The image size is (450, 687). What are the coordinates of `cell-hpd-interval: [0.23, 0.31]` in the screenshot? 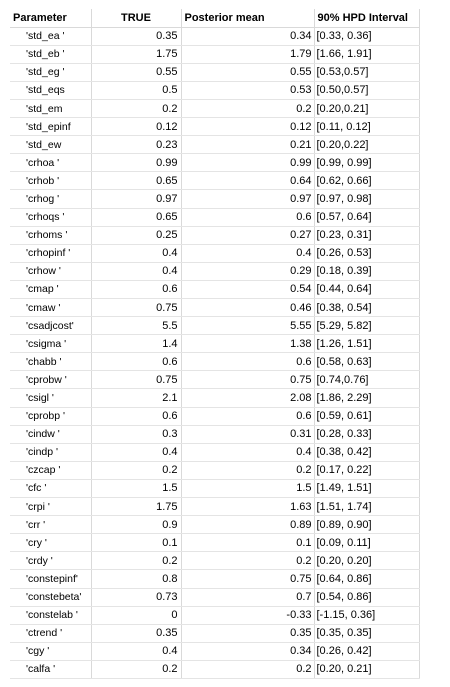 It's located at (367, 235).